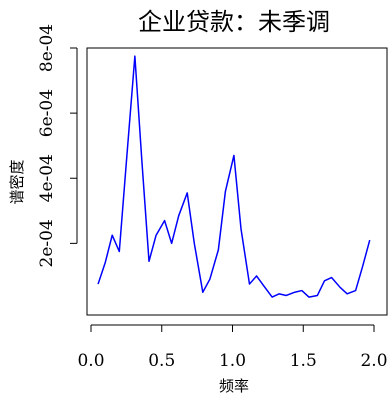 Image resolution: width=390 pixels, height=398 pixels. I want to click on x-tick-label: 0.5, so click(161, 361).